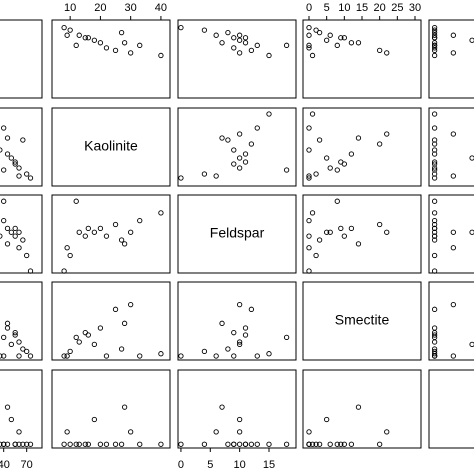 The height and width of the screenshot is (474, 474). Describe the element at coordinates (70, 8) in the screenshot. I see `x-tick-label: 10` at that location.